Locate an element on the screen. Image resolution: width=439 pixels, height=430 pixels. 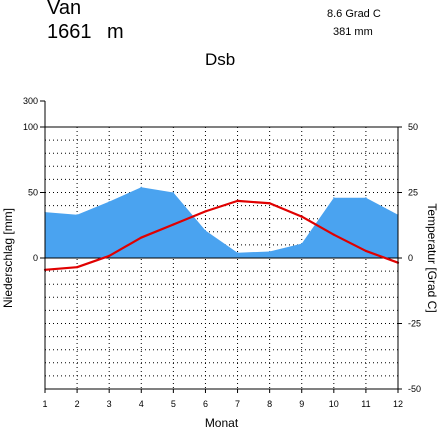
mean-temperature: 8.6 Grad C is located at coordinates (354, 14).